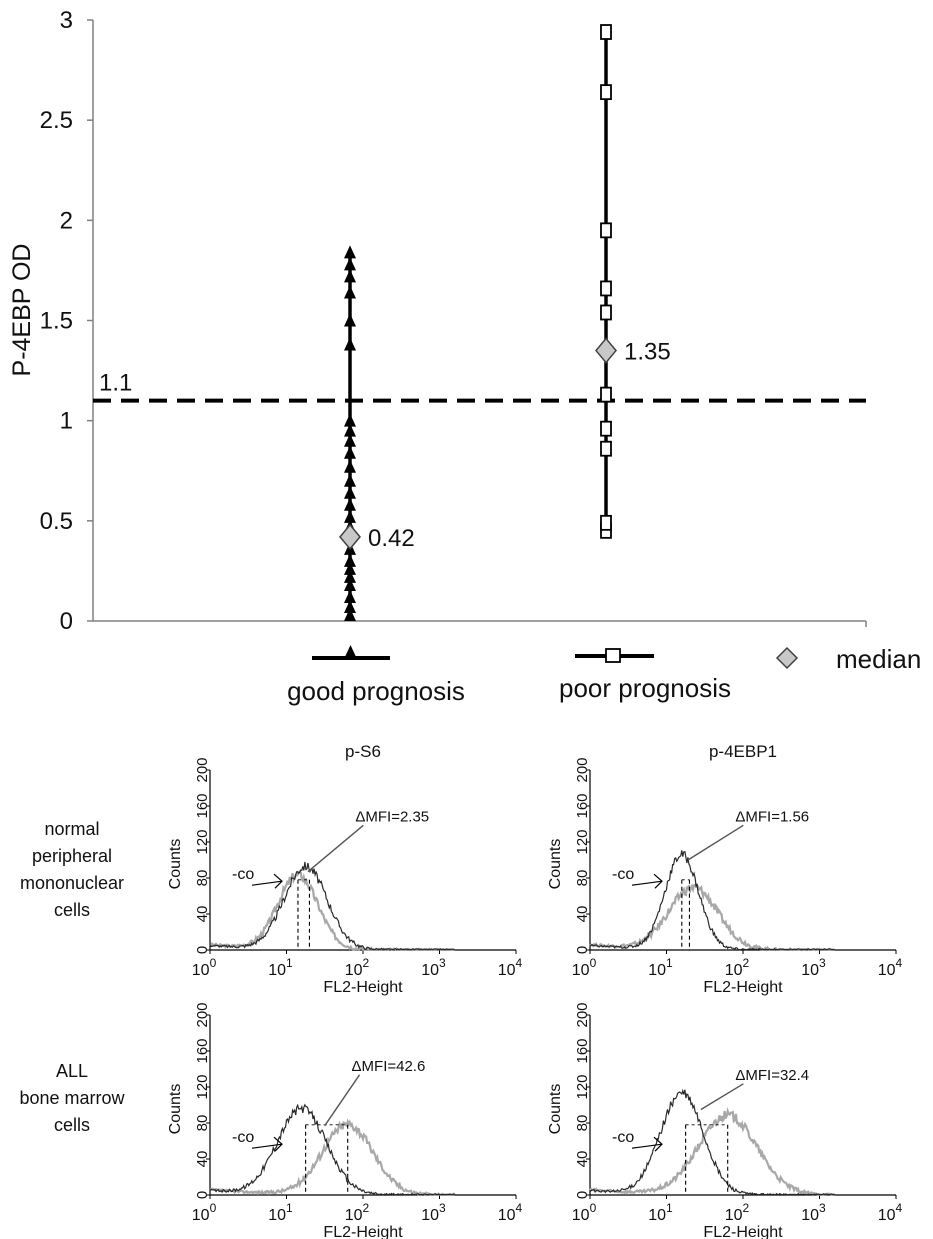 This screenshot has height=1239, width=933. Describe the element at coordinates (633, 281) in the screenshot. I see `series-poor-prognosis: 1.35` at that location.